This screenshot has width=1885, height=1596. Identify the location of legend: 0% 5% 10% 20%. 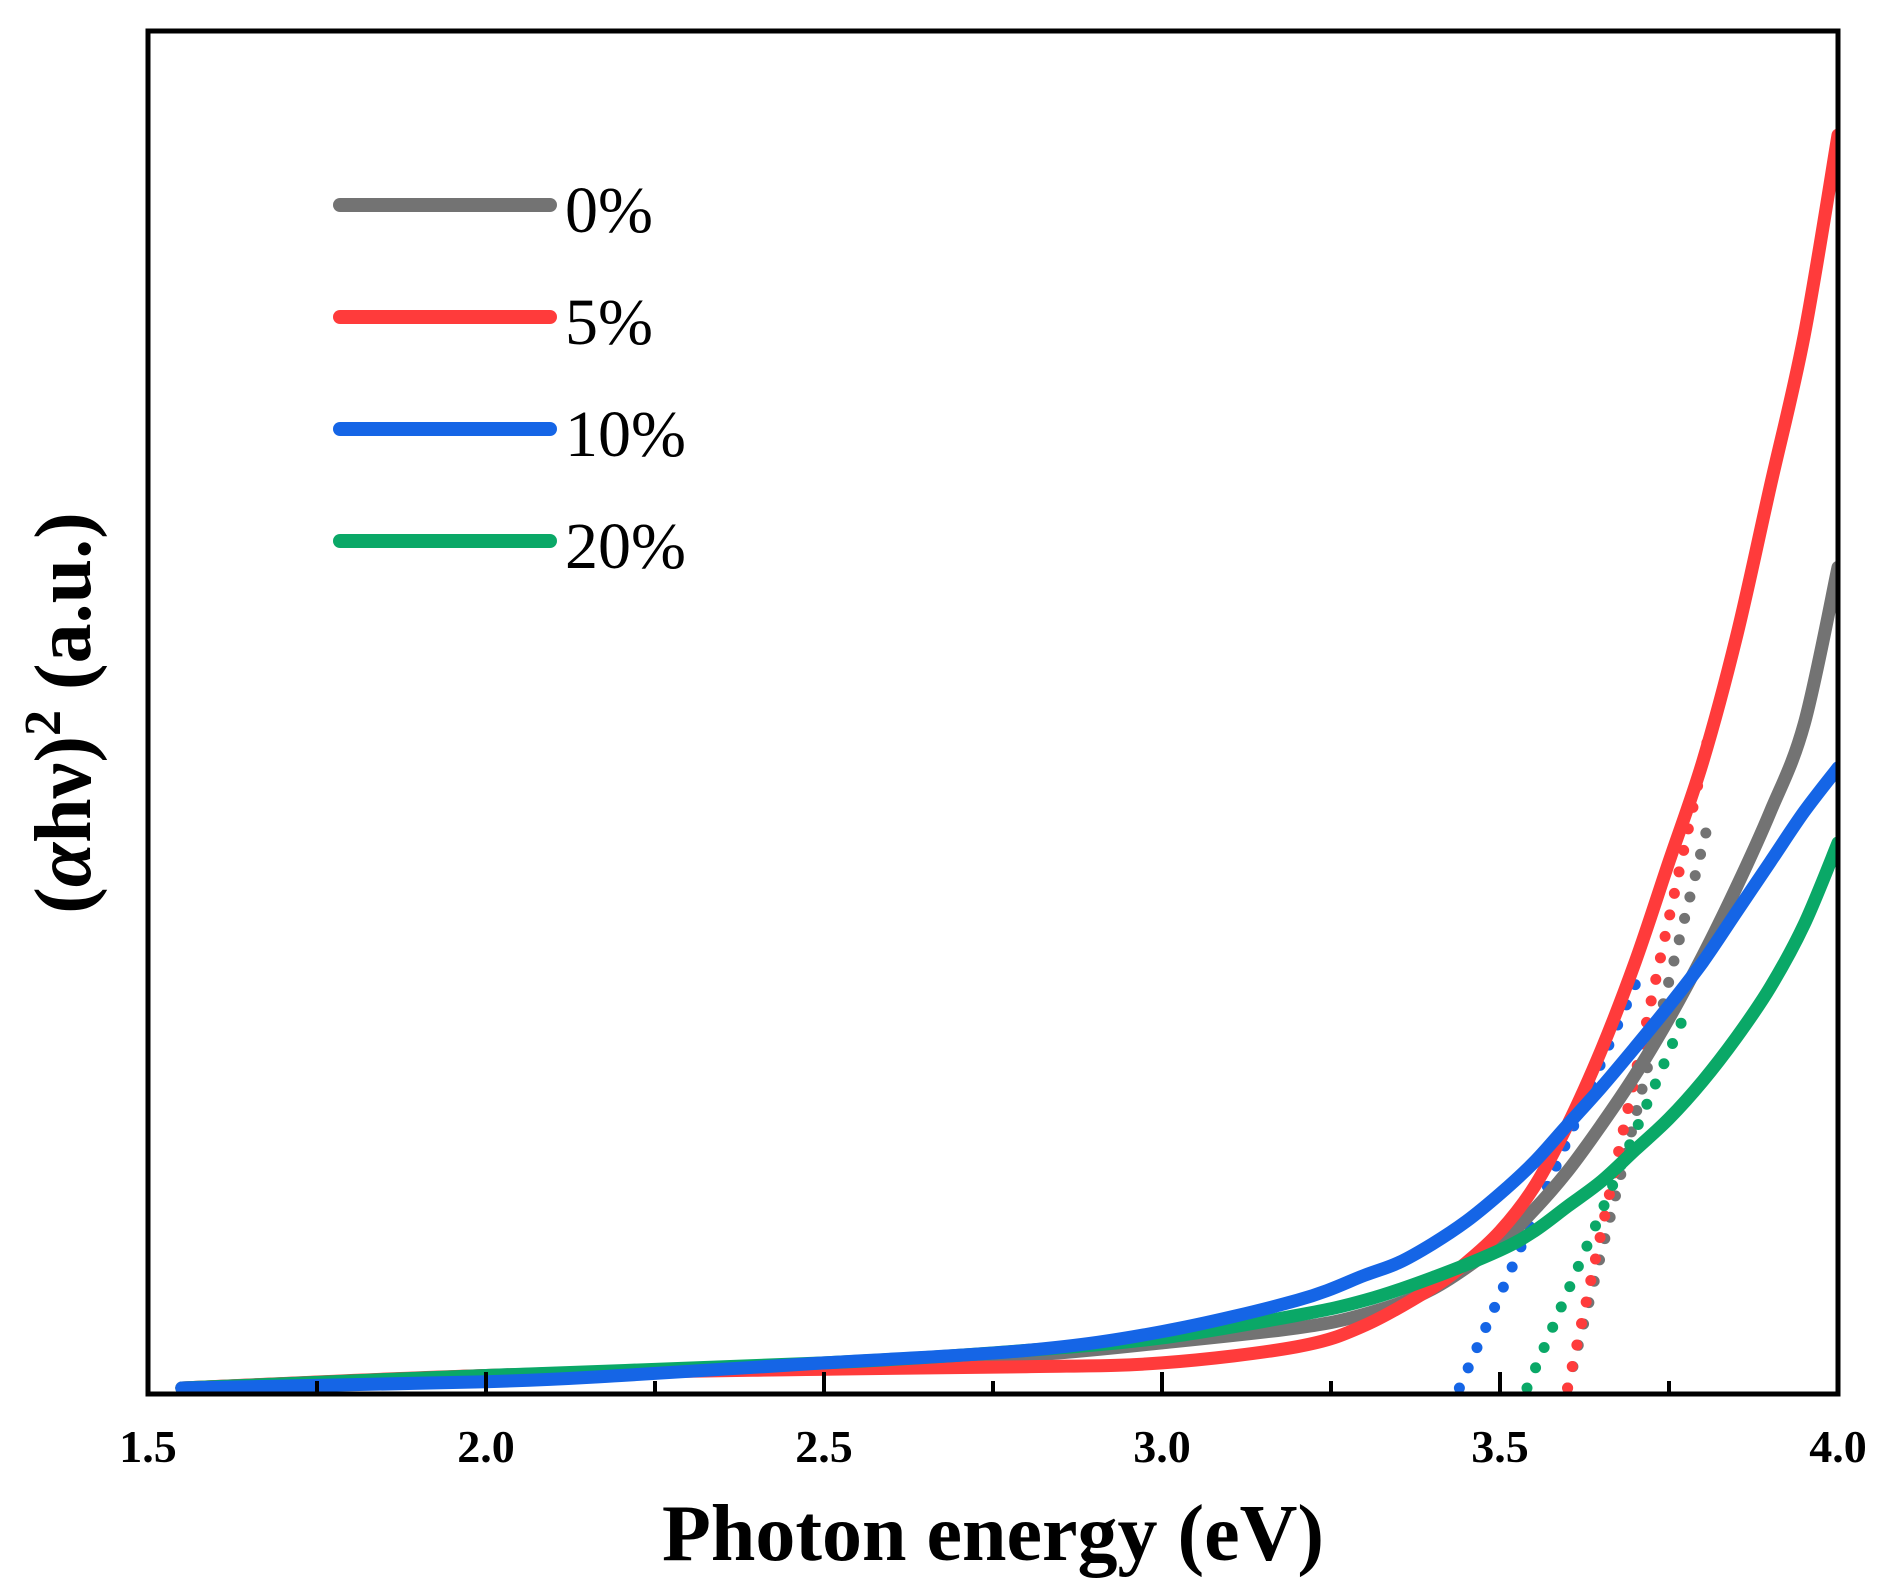
(509, 378).